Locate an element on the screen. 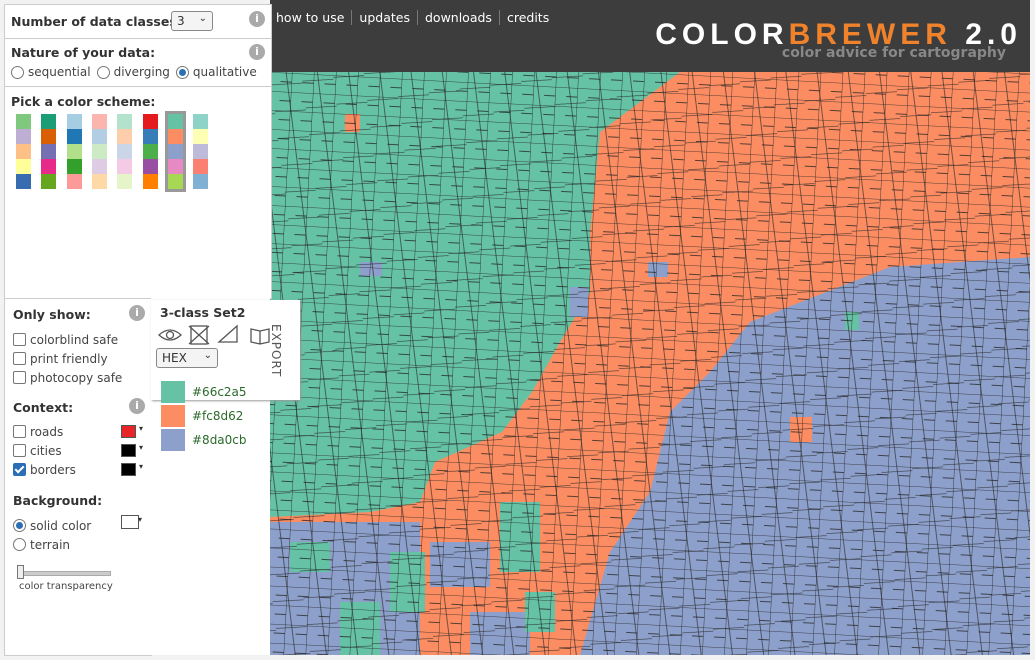  filter-option: print friendly is located at coordinates (67, 358).